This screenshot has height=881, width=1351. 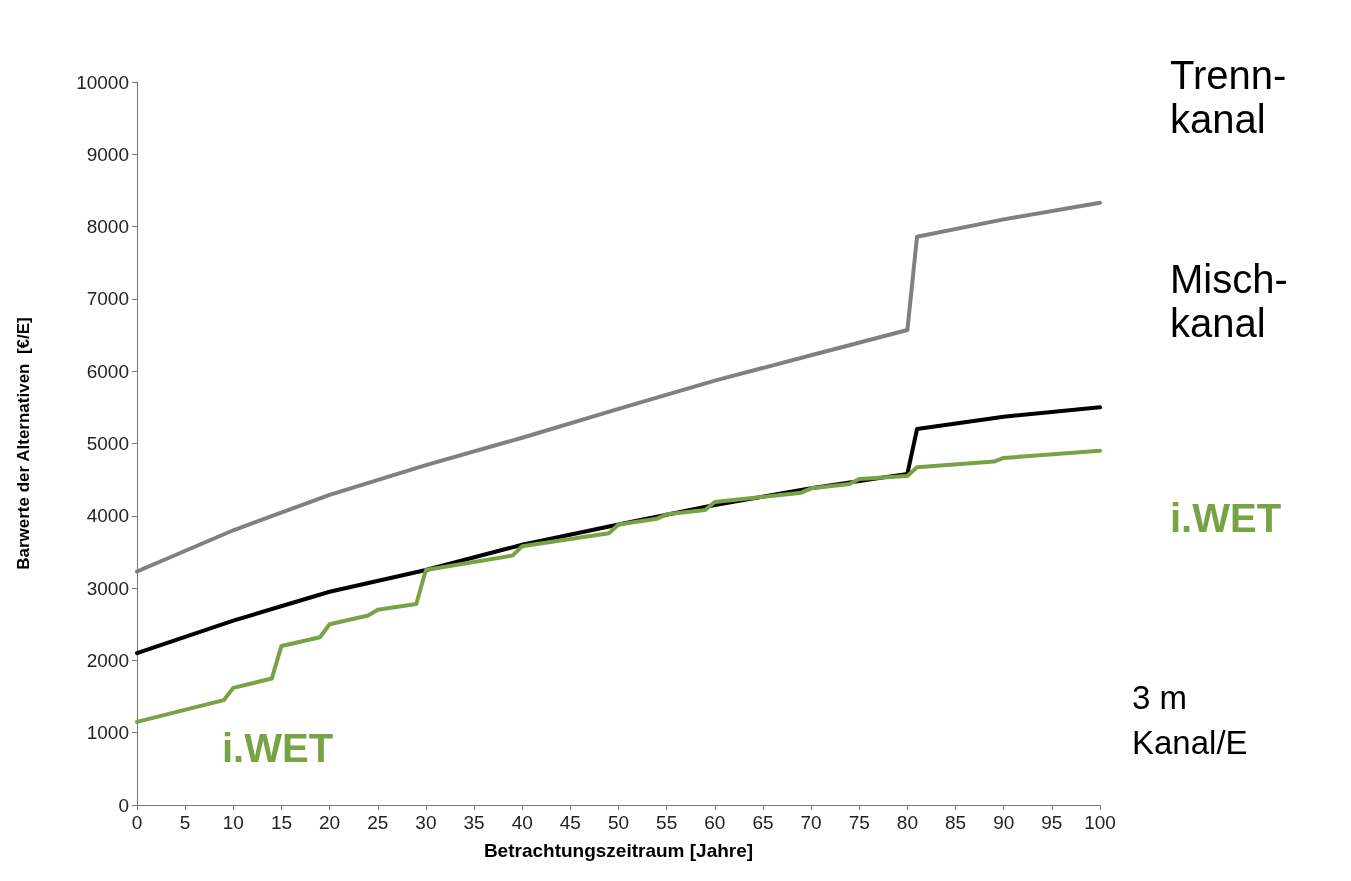 What do you see at coordinates (1052, 822) in the screenshot?
I see `x-tick-label: 95` at bounding box center [1052, 822].